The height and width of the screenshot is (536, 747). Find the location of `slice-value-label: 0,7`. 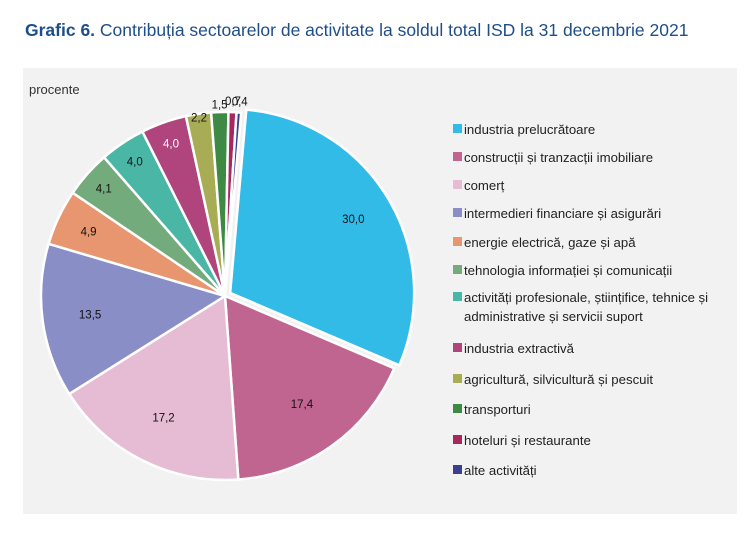

slice-value-label: 0,7 is located at coordinates (233, 102).